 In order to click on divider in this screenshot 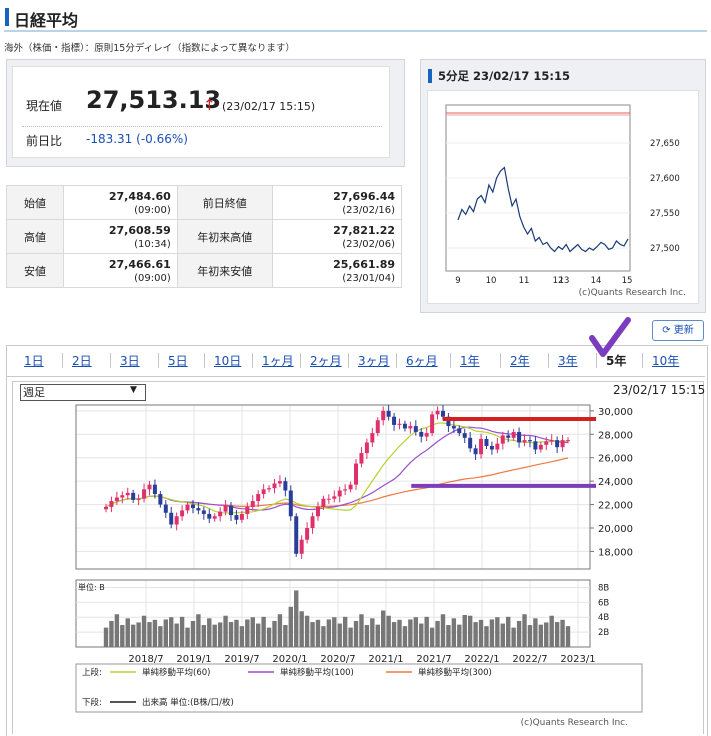, I will do `click(202, 126)`.